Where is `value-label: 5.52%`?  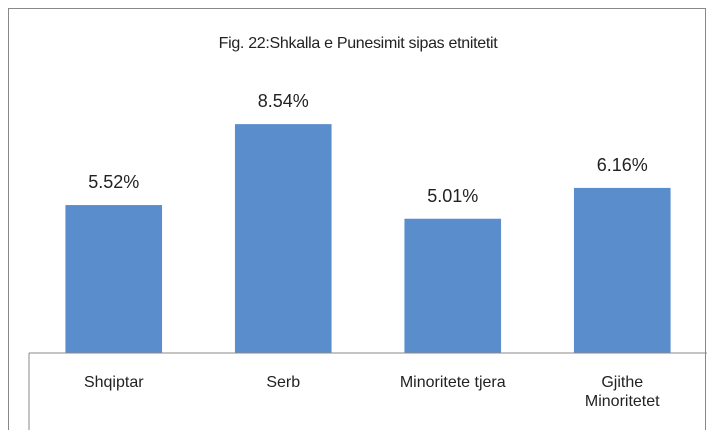
value-label: 5.52% is located at coordinates (114, 182).